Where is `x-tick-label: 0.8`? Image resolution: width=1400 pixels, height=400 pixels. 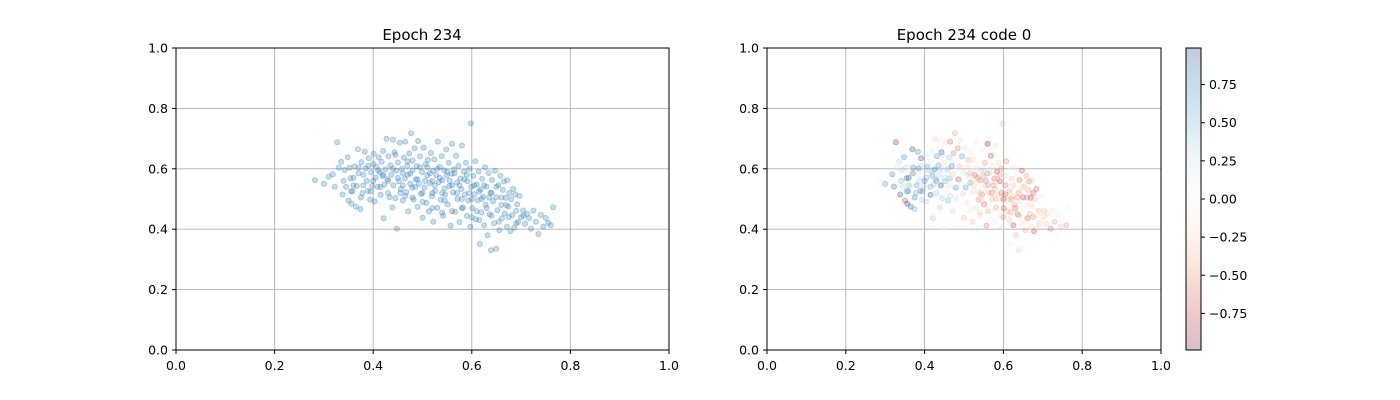 x-tick-label: 0.8 is located at coordinates (1082, 365).